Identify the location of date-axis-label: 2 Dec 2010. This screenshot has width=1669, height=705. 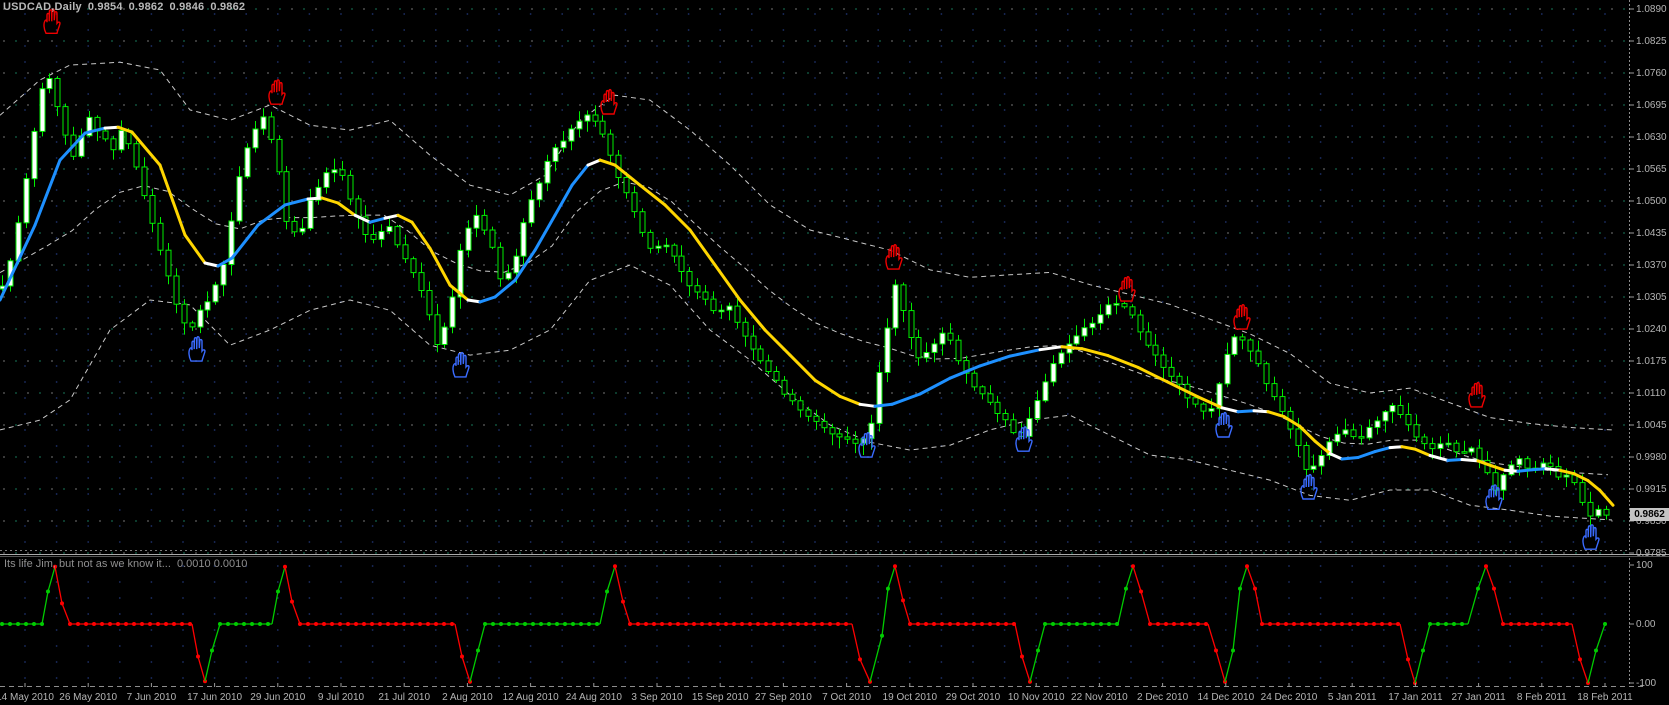
(1163, 697).